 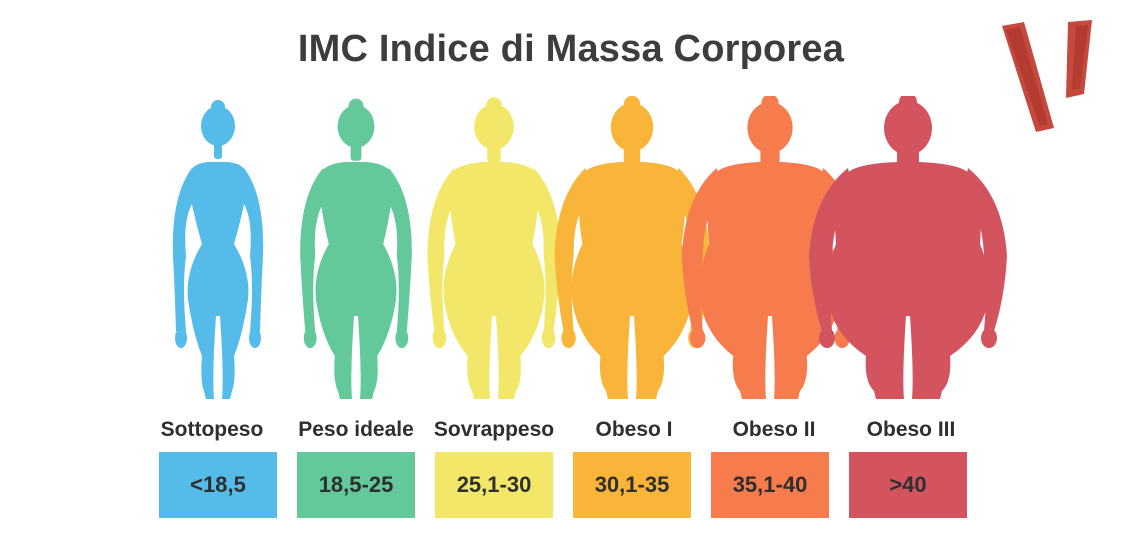 I want to click on body-figure-peso-ideale, so click(x=356, y=248).